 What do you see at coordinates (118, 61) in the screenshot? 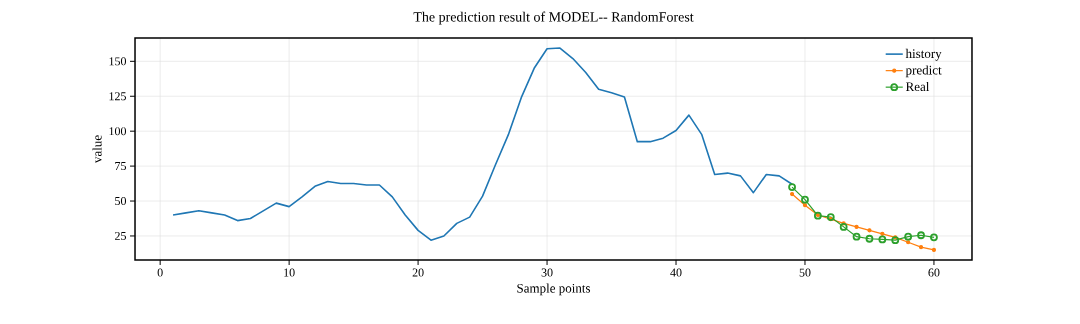
I see `y-tick-label: 150` at bounding box center [118, 61].